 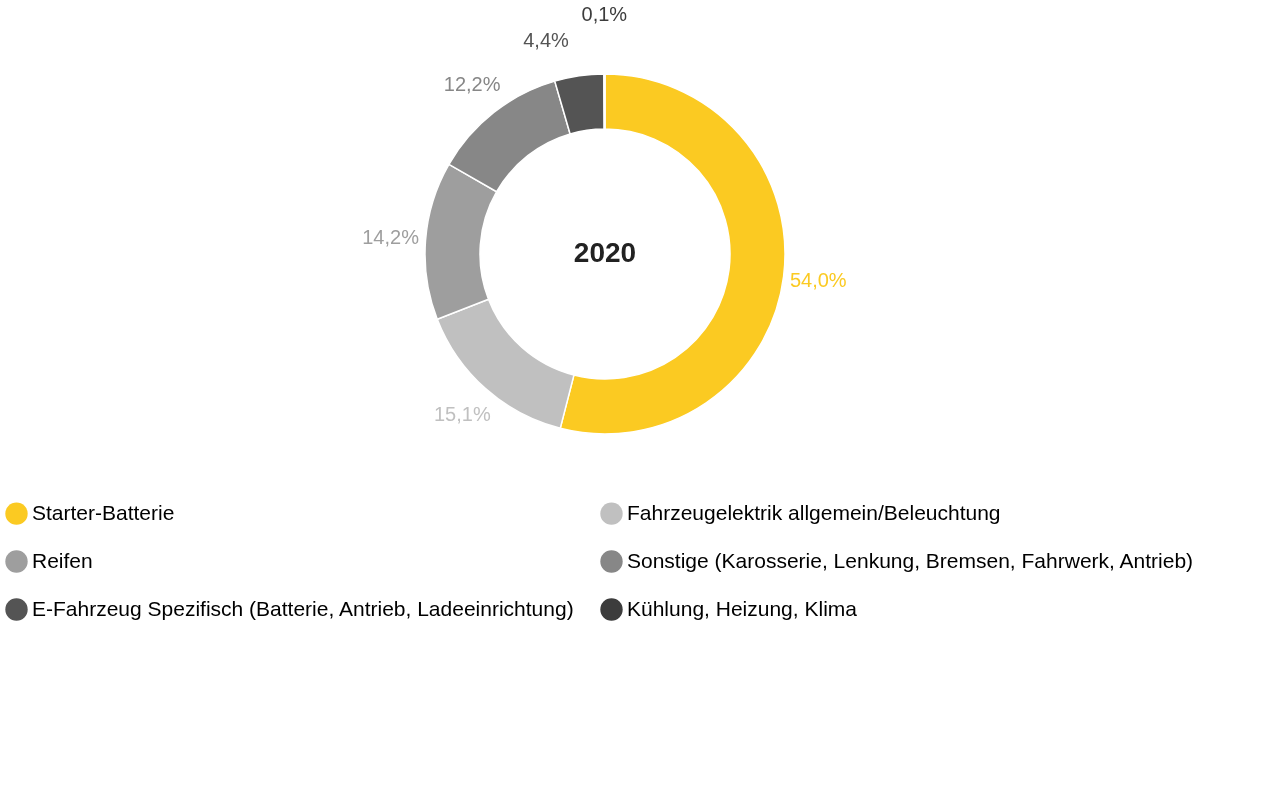 What do you see at coordinates (472, 83) in the screenshot?
I see `data-label: 12,2%` at bounding box center [472, 83].